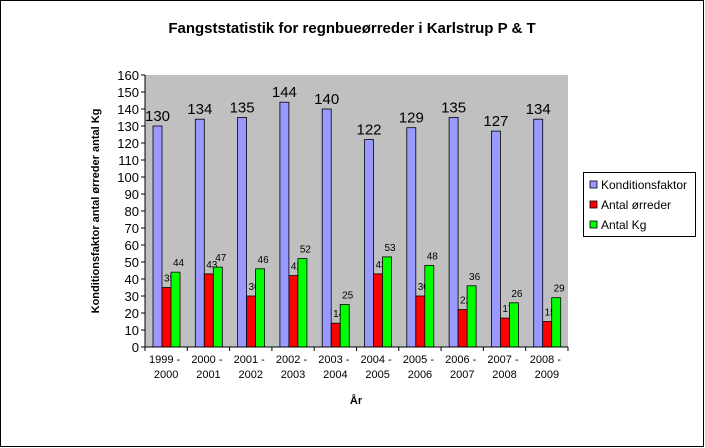 The height and width of the screenshot is (448, 705). I want to click on data-label: 14, so click(339, 314).